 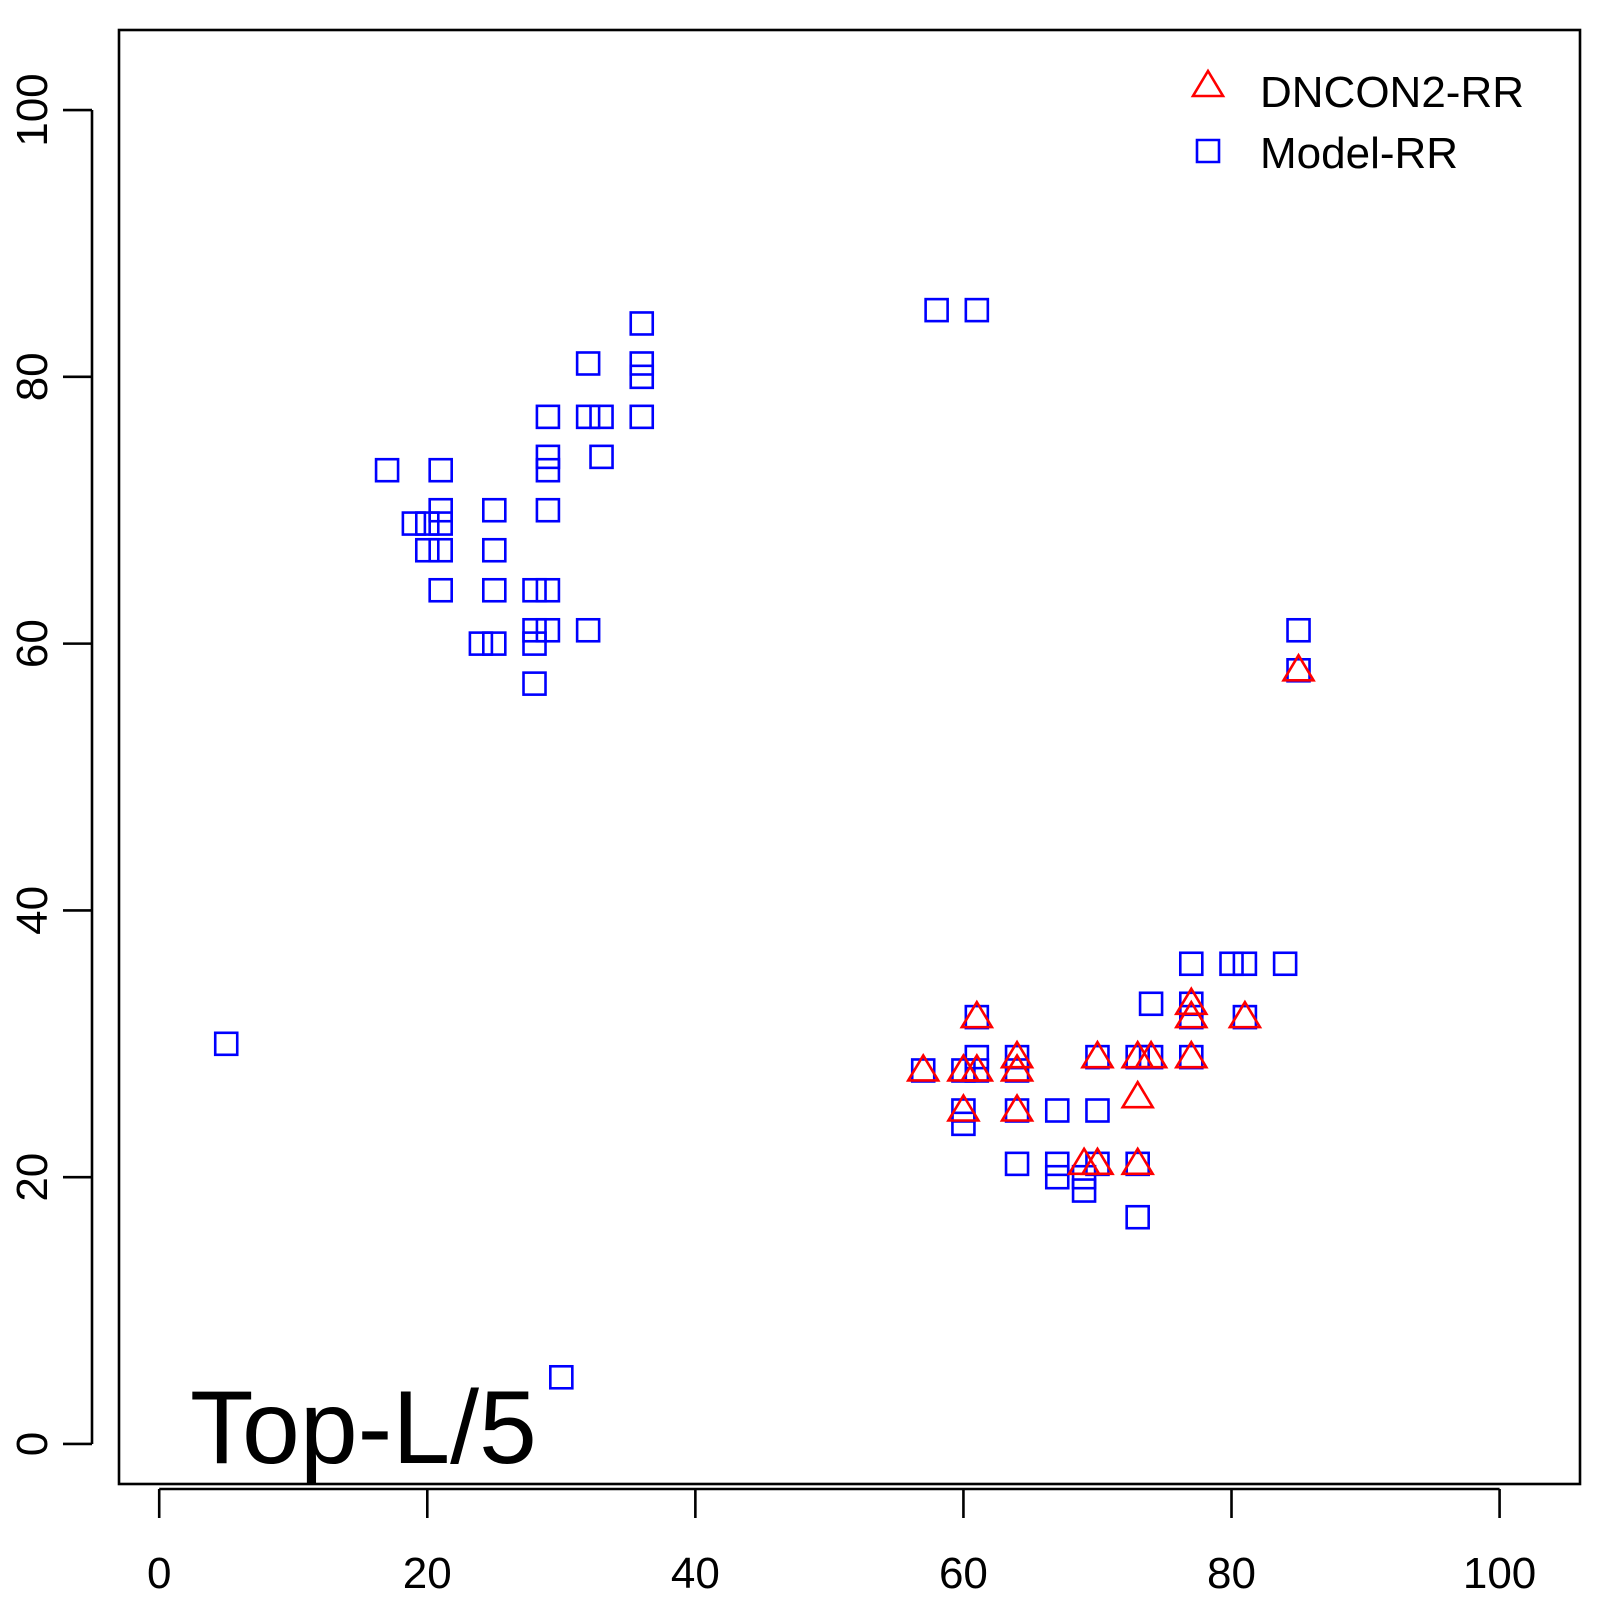 I want to click on y-tick-label: 20, so click(x=32, y=1177).